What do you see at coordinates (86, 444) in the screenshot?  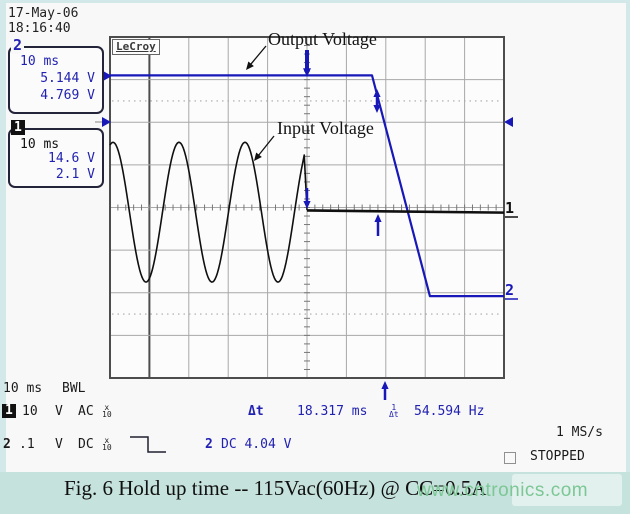 I see `ch2-coupling: DC` at bounding box center [86, 444].